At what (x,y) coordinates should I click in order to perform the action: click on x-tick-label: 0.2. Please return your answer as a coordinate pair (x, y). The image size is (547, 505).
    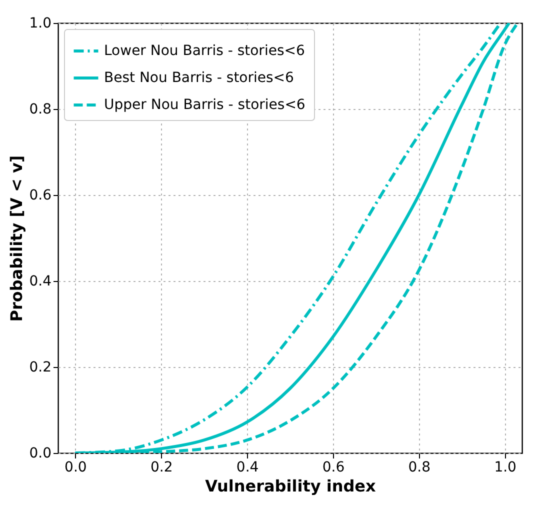
    Looking at the image, I should click on (161, 468).